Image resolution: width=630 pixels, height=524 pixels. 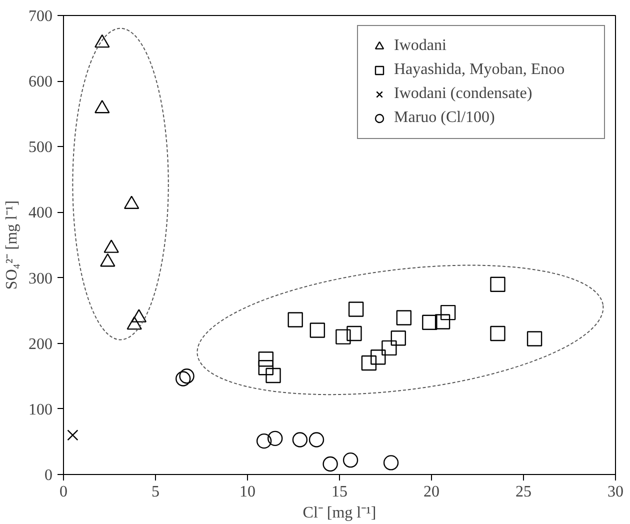 I want to click on x-tick-label: 0, so click(x=64, y=492).